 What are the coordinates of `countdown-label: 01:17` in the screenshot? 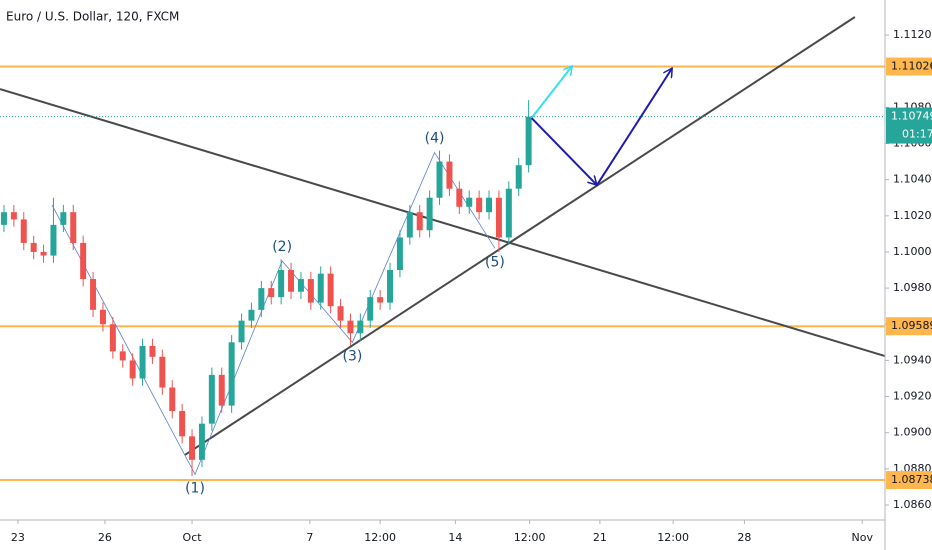 It's located at (917, 134).